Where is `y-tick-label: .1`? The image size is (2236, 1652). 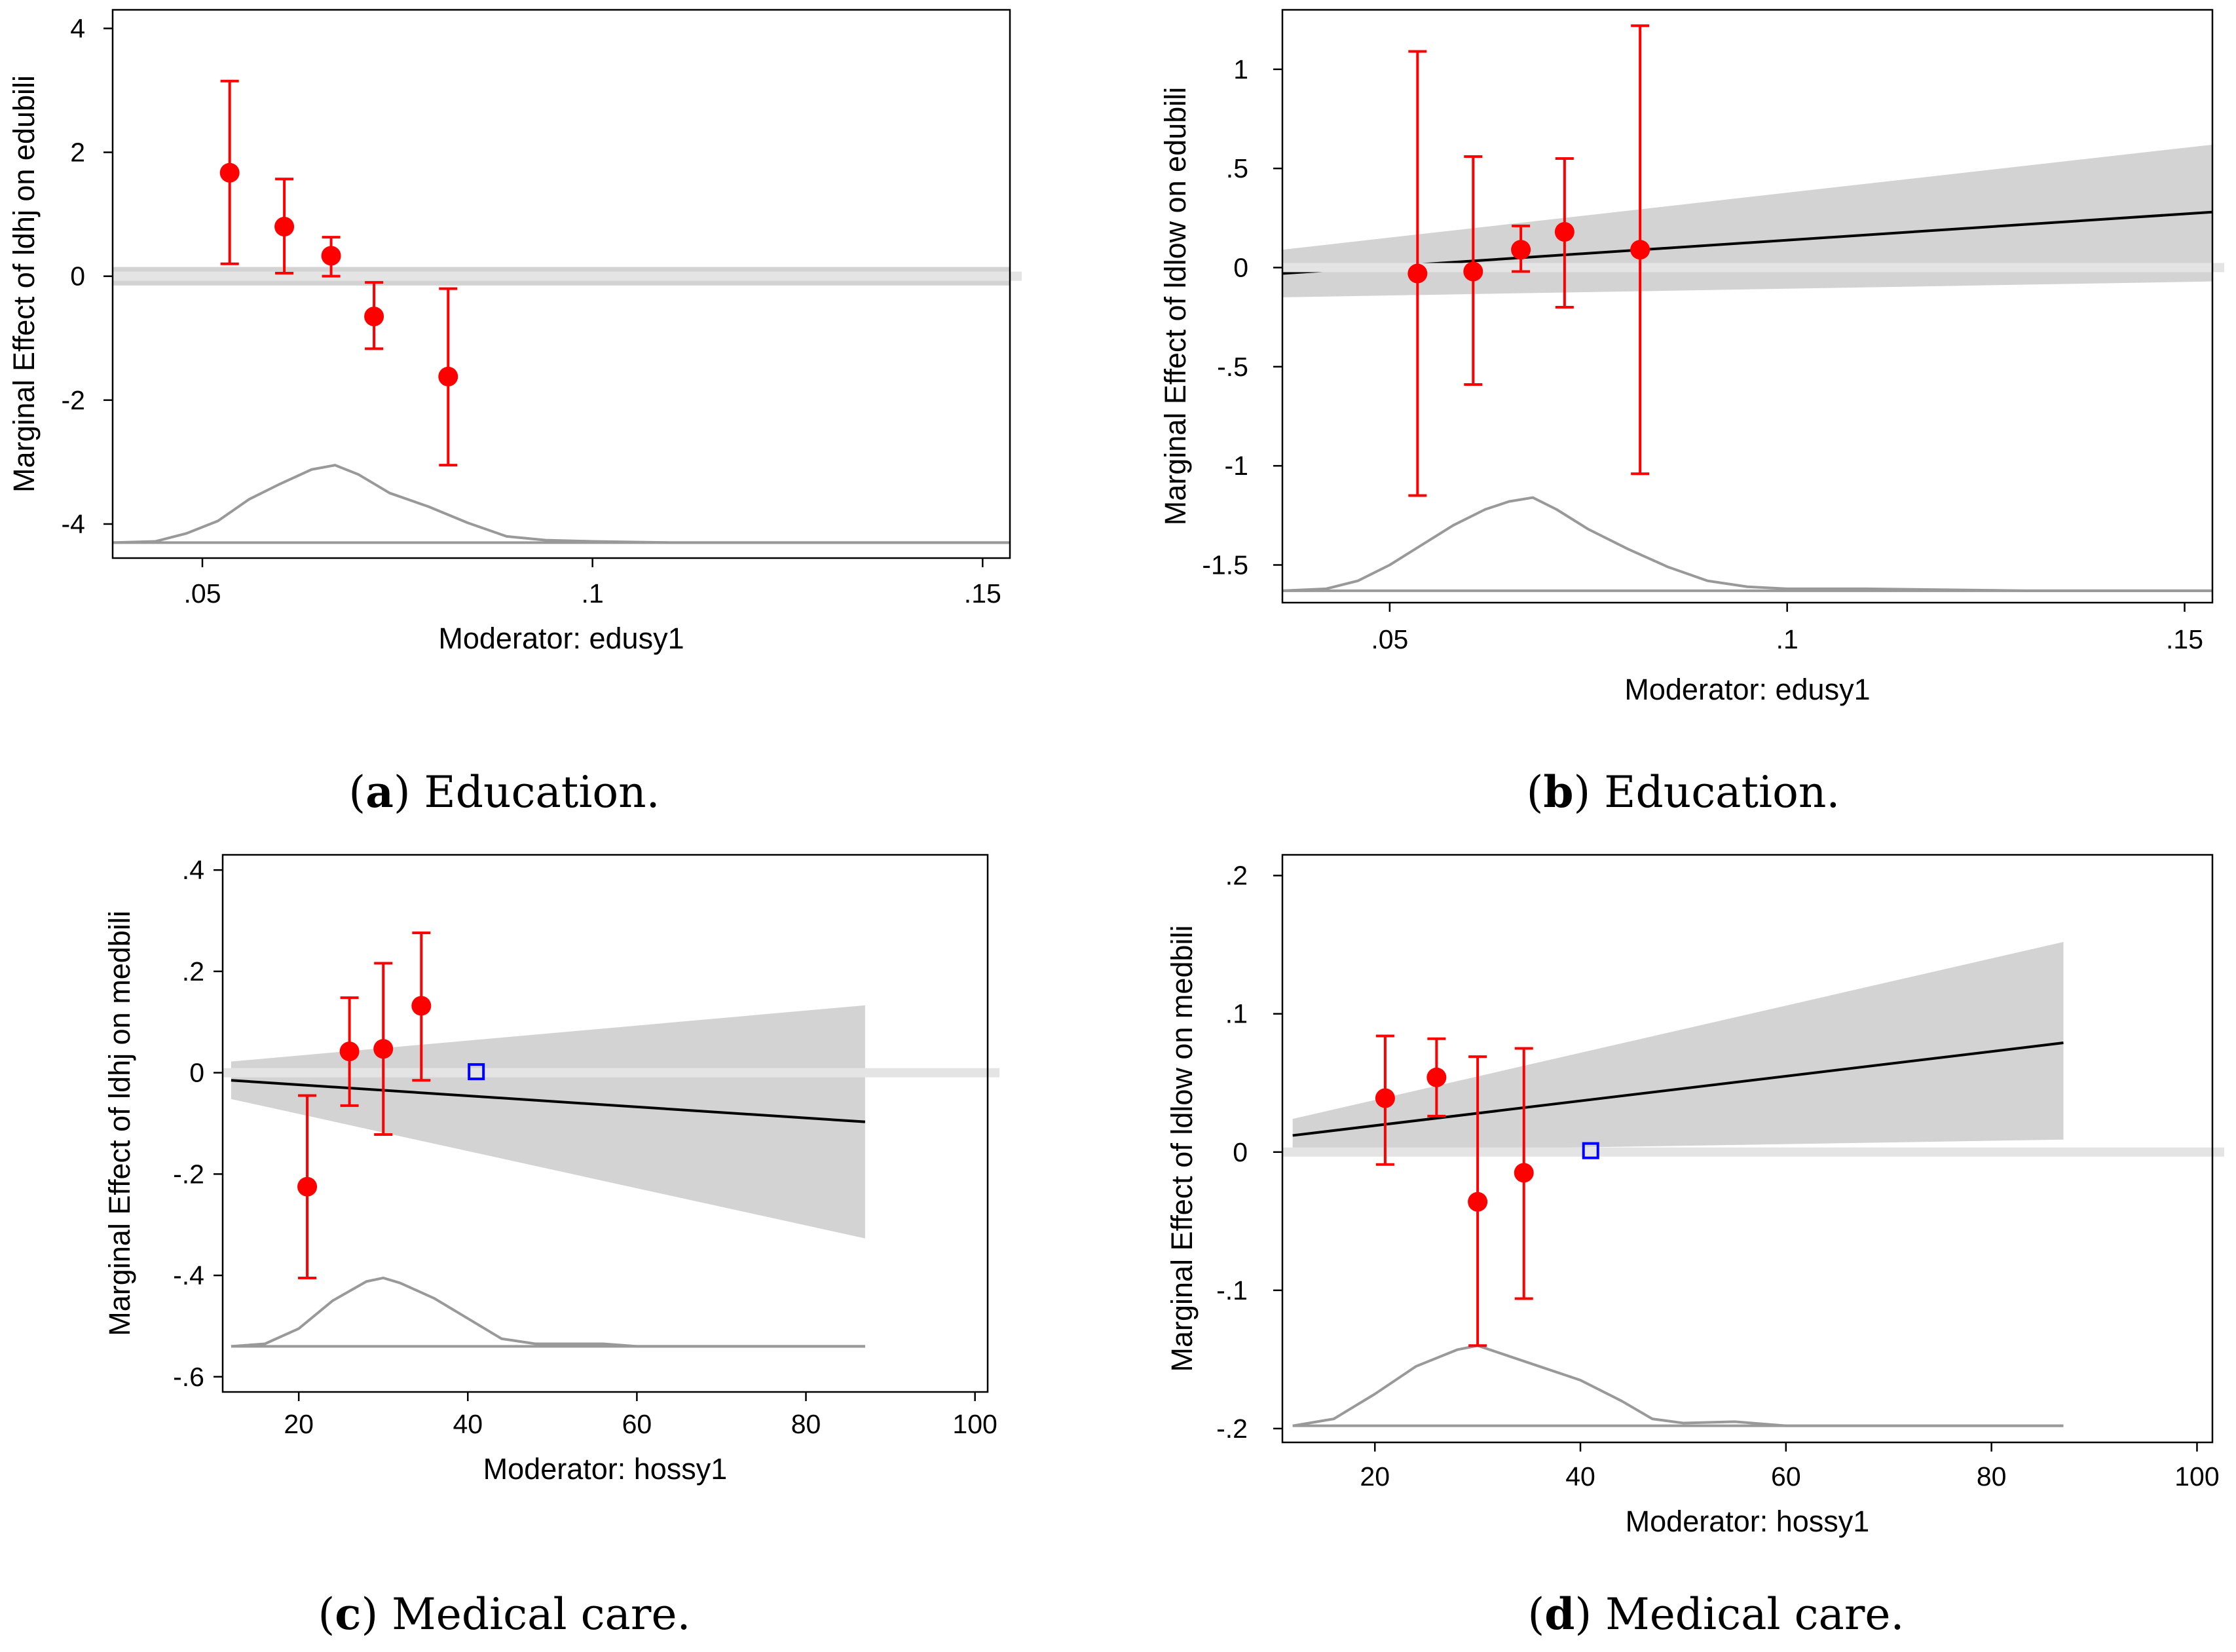
y-tick-label: .1 is located at coordinates (1236, 1014).